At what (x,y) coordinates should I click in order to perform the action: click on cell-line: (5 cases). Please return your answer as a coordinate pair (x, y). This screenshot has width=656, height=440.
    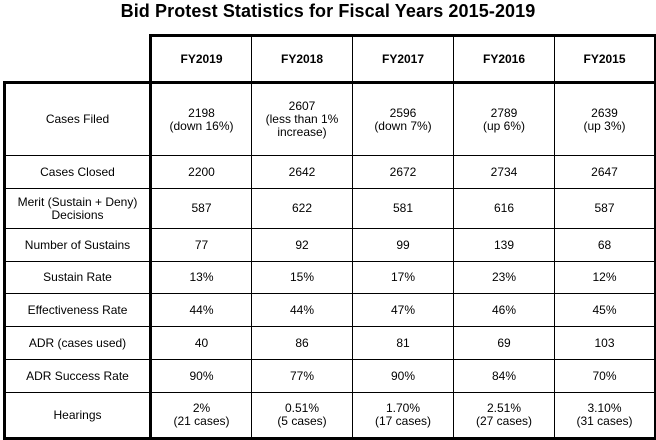
    Looking at the image, I should click on (302, 421).